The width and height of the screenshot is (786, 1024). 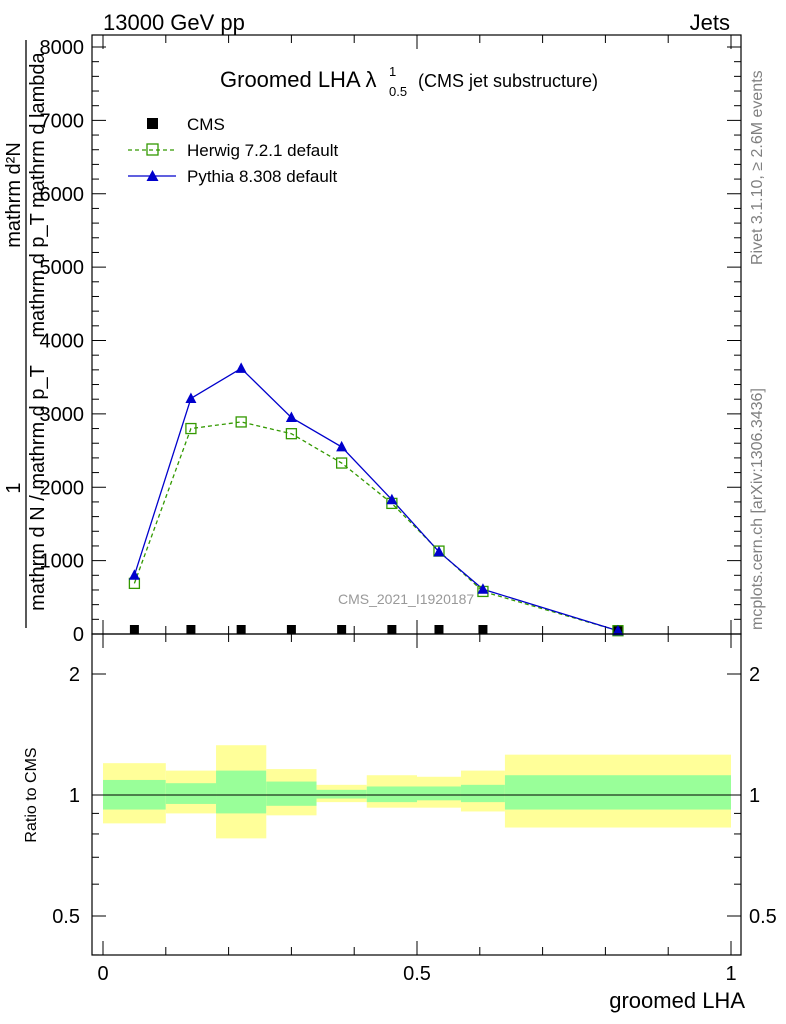 I want to click on header-left: 13000 GeV pp, so click(x=174, y=22).